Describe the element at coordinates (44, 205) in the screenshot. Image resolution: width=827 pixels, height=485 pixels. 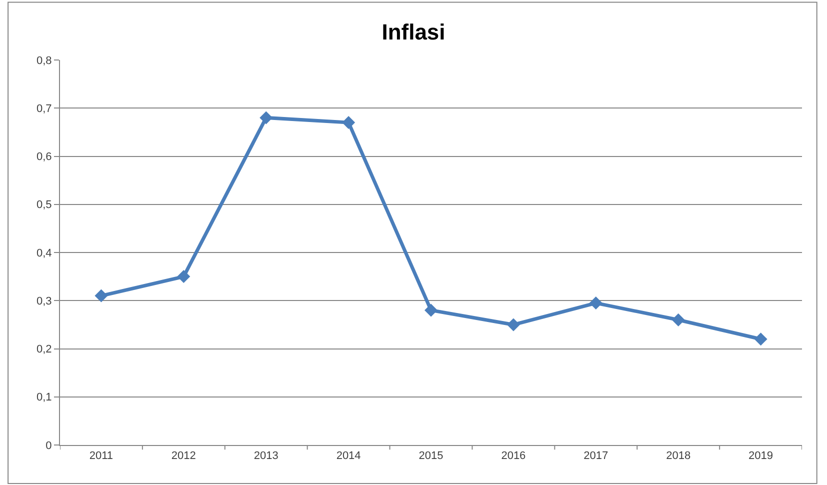
I see `y-tick-label: 0,5` at that location.